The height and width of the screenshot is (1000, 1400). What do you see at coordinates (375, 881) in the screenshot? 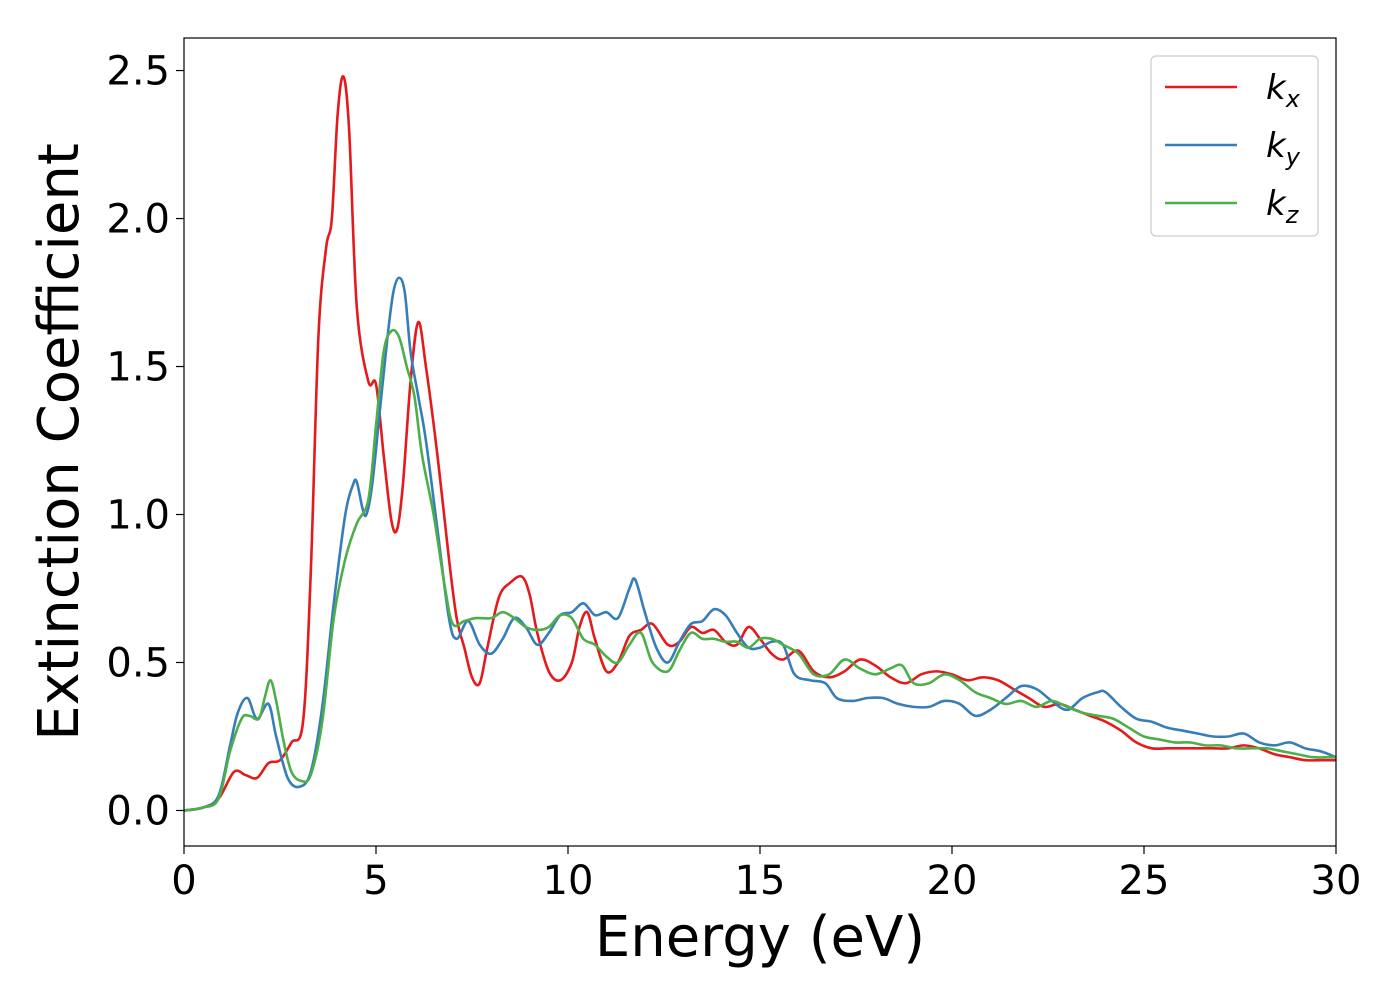
I see `x-tick-label: 5` at bounding box center [375, 881].